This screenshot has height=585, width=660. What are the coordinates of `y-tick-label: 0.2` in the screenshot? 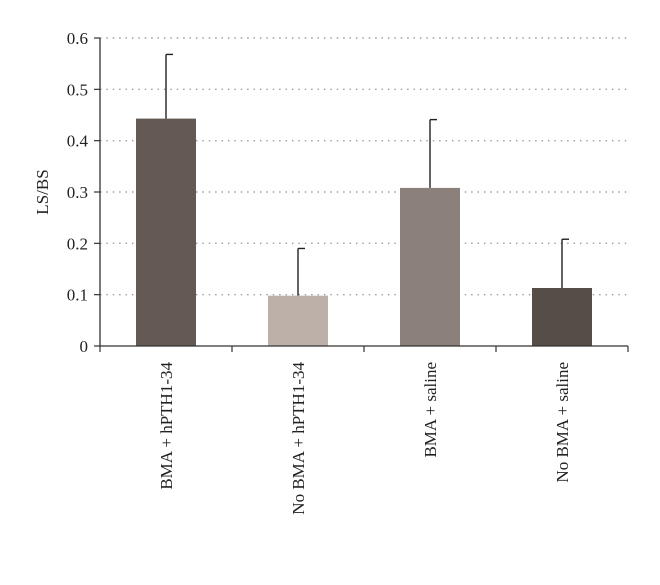 It's located at (77, 243).